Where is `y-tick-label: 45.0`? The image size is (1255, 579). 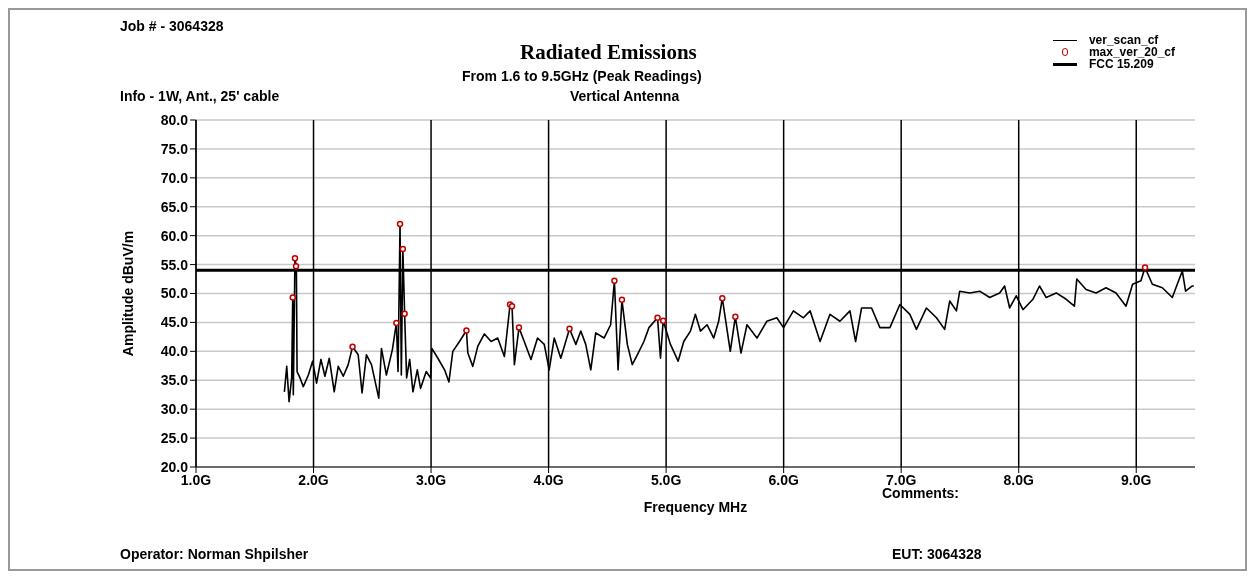
y-tick-label: 45.0 is located at coordinates (174, 322).